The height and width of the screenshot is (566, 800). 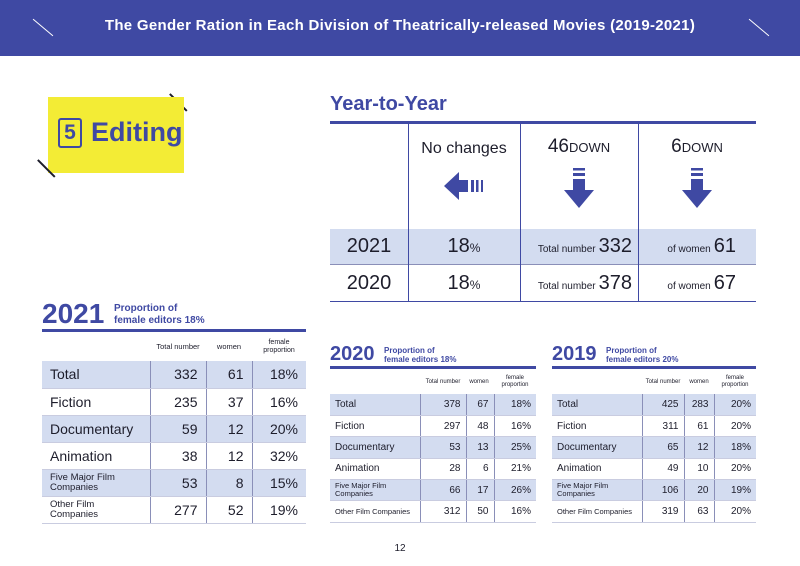 I want to click on yty-pct-2020: 18%, so click(x=464, y=283).